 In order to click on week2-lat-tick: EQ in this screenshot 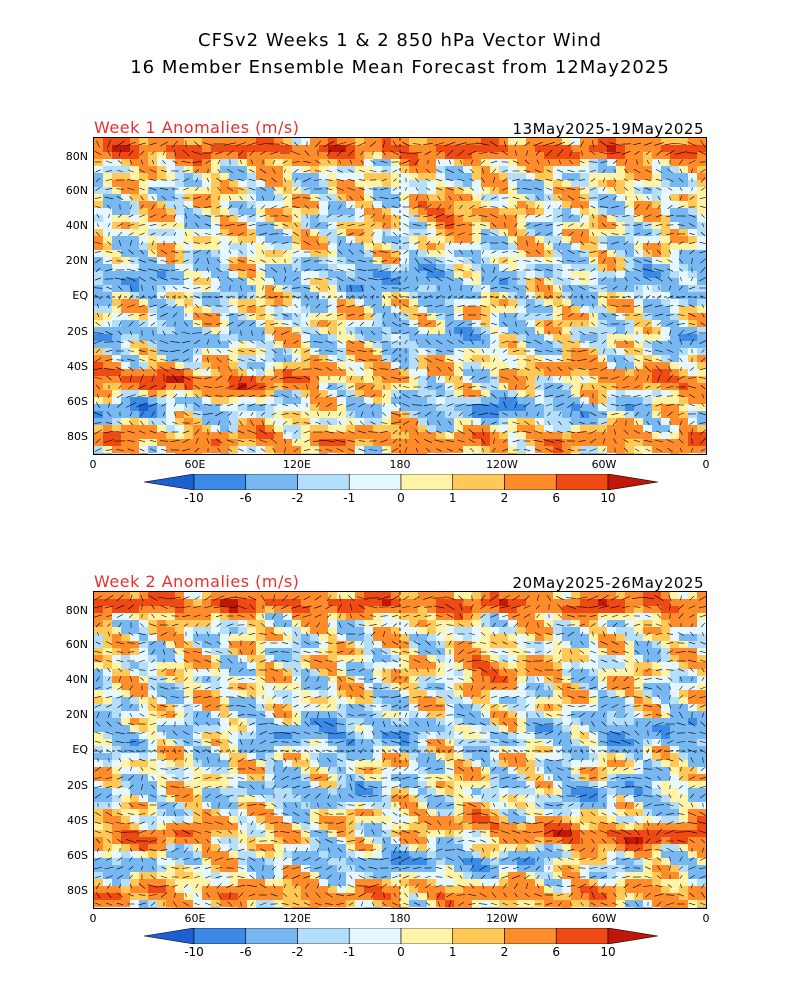, I will do `click(80, 749)`.